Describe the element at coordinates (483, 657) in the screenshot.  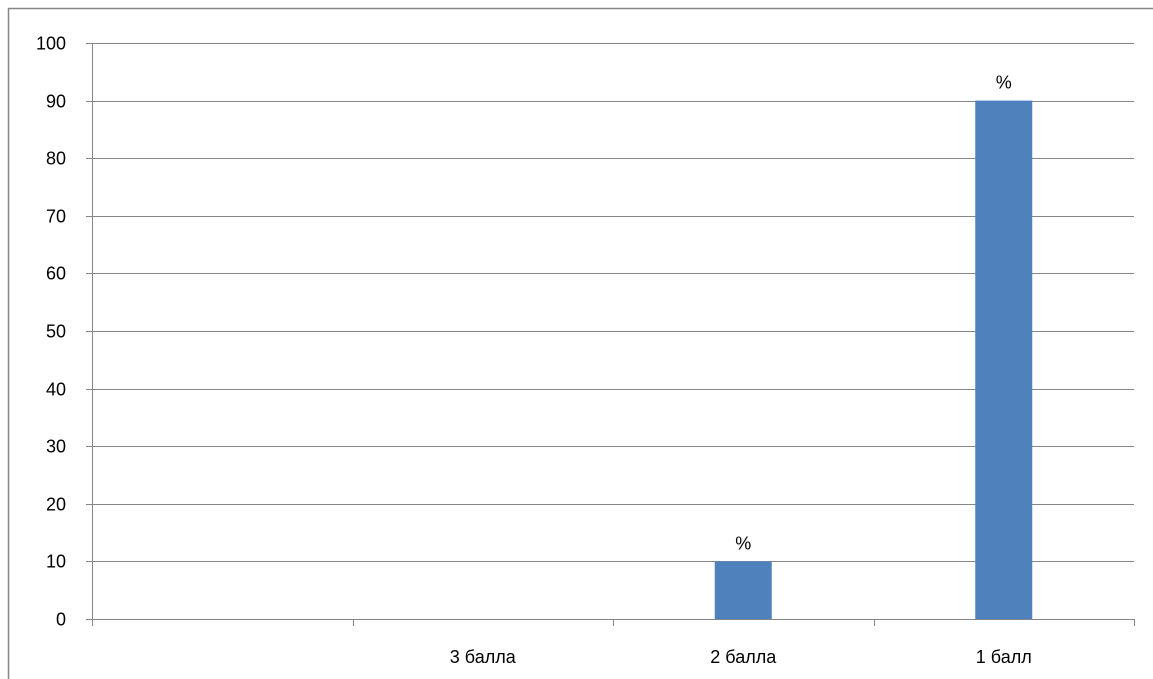
I see `x-tick-label-1: 3 балла` at that location.